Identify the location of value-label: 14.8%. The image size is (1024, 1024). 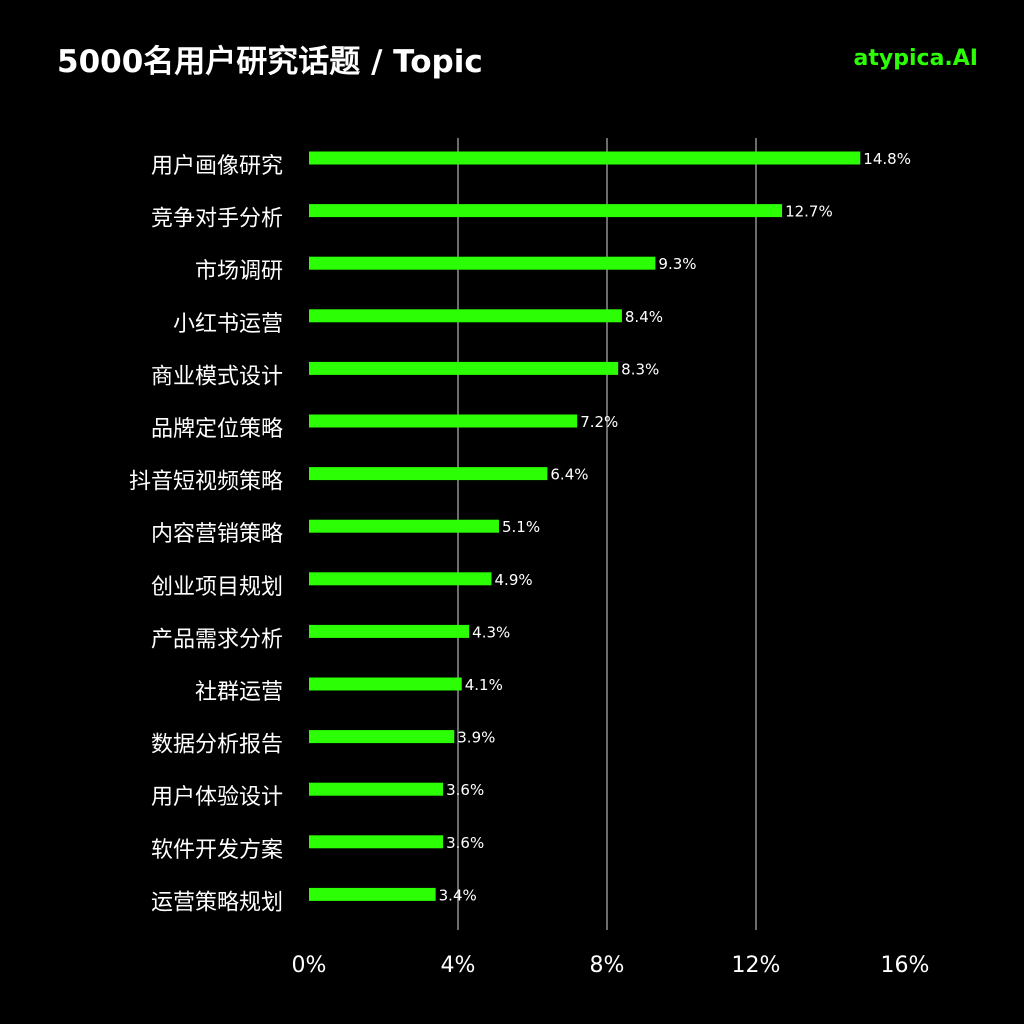
(887, 159).